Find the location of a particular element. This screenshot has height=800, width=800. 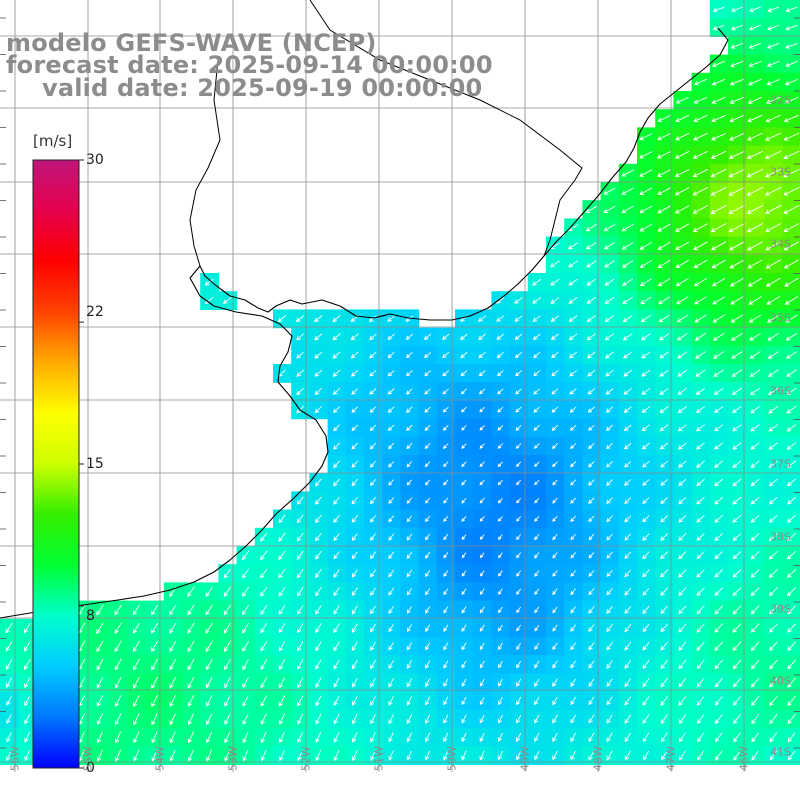

lat-label: 38S is located at coordinates (780, 537).